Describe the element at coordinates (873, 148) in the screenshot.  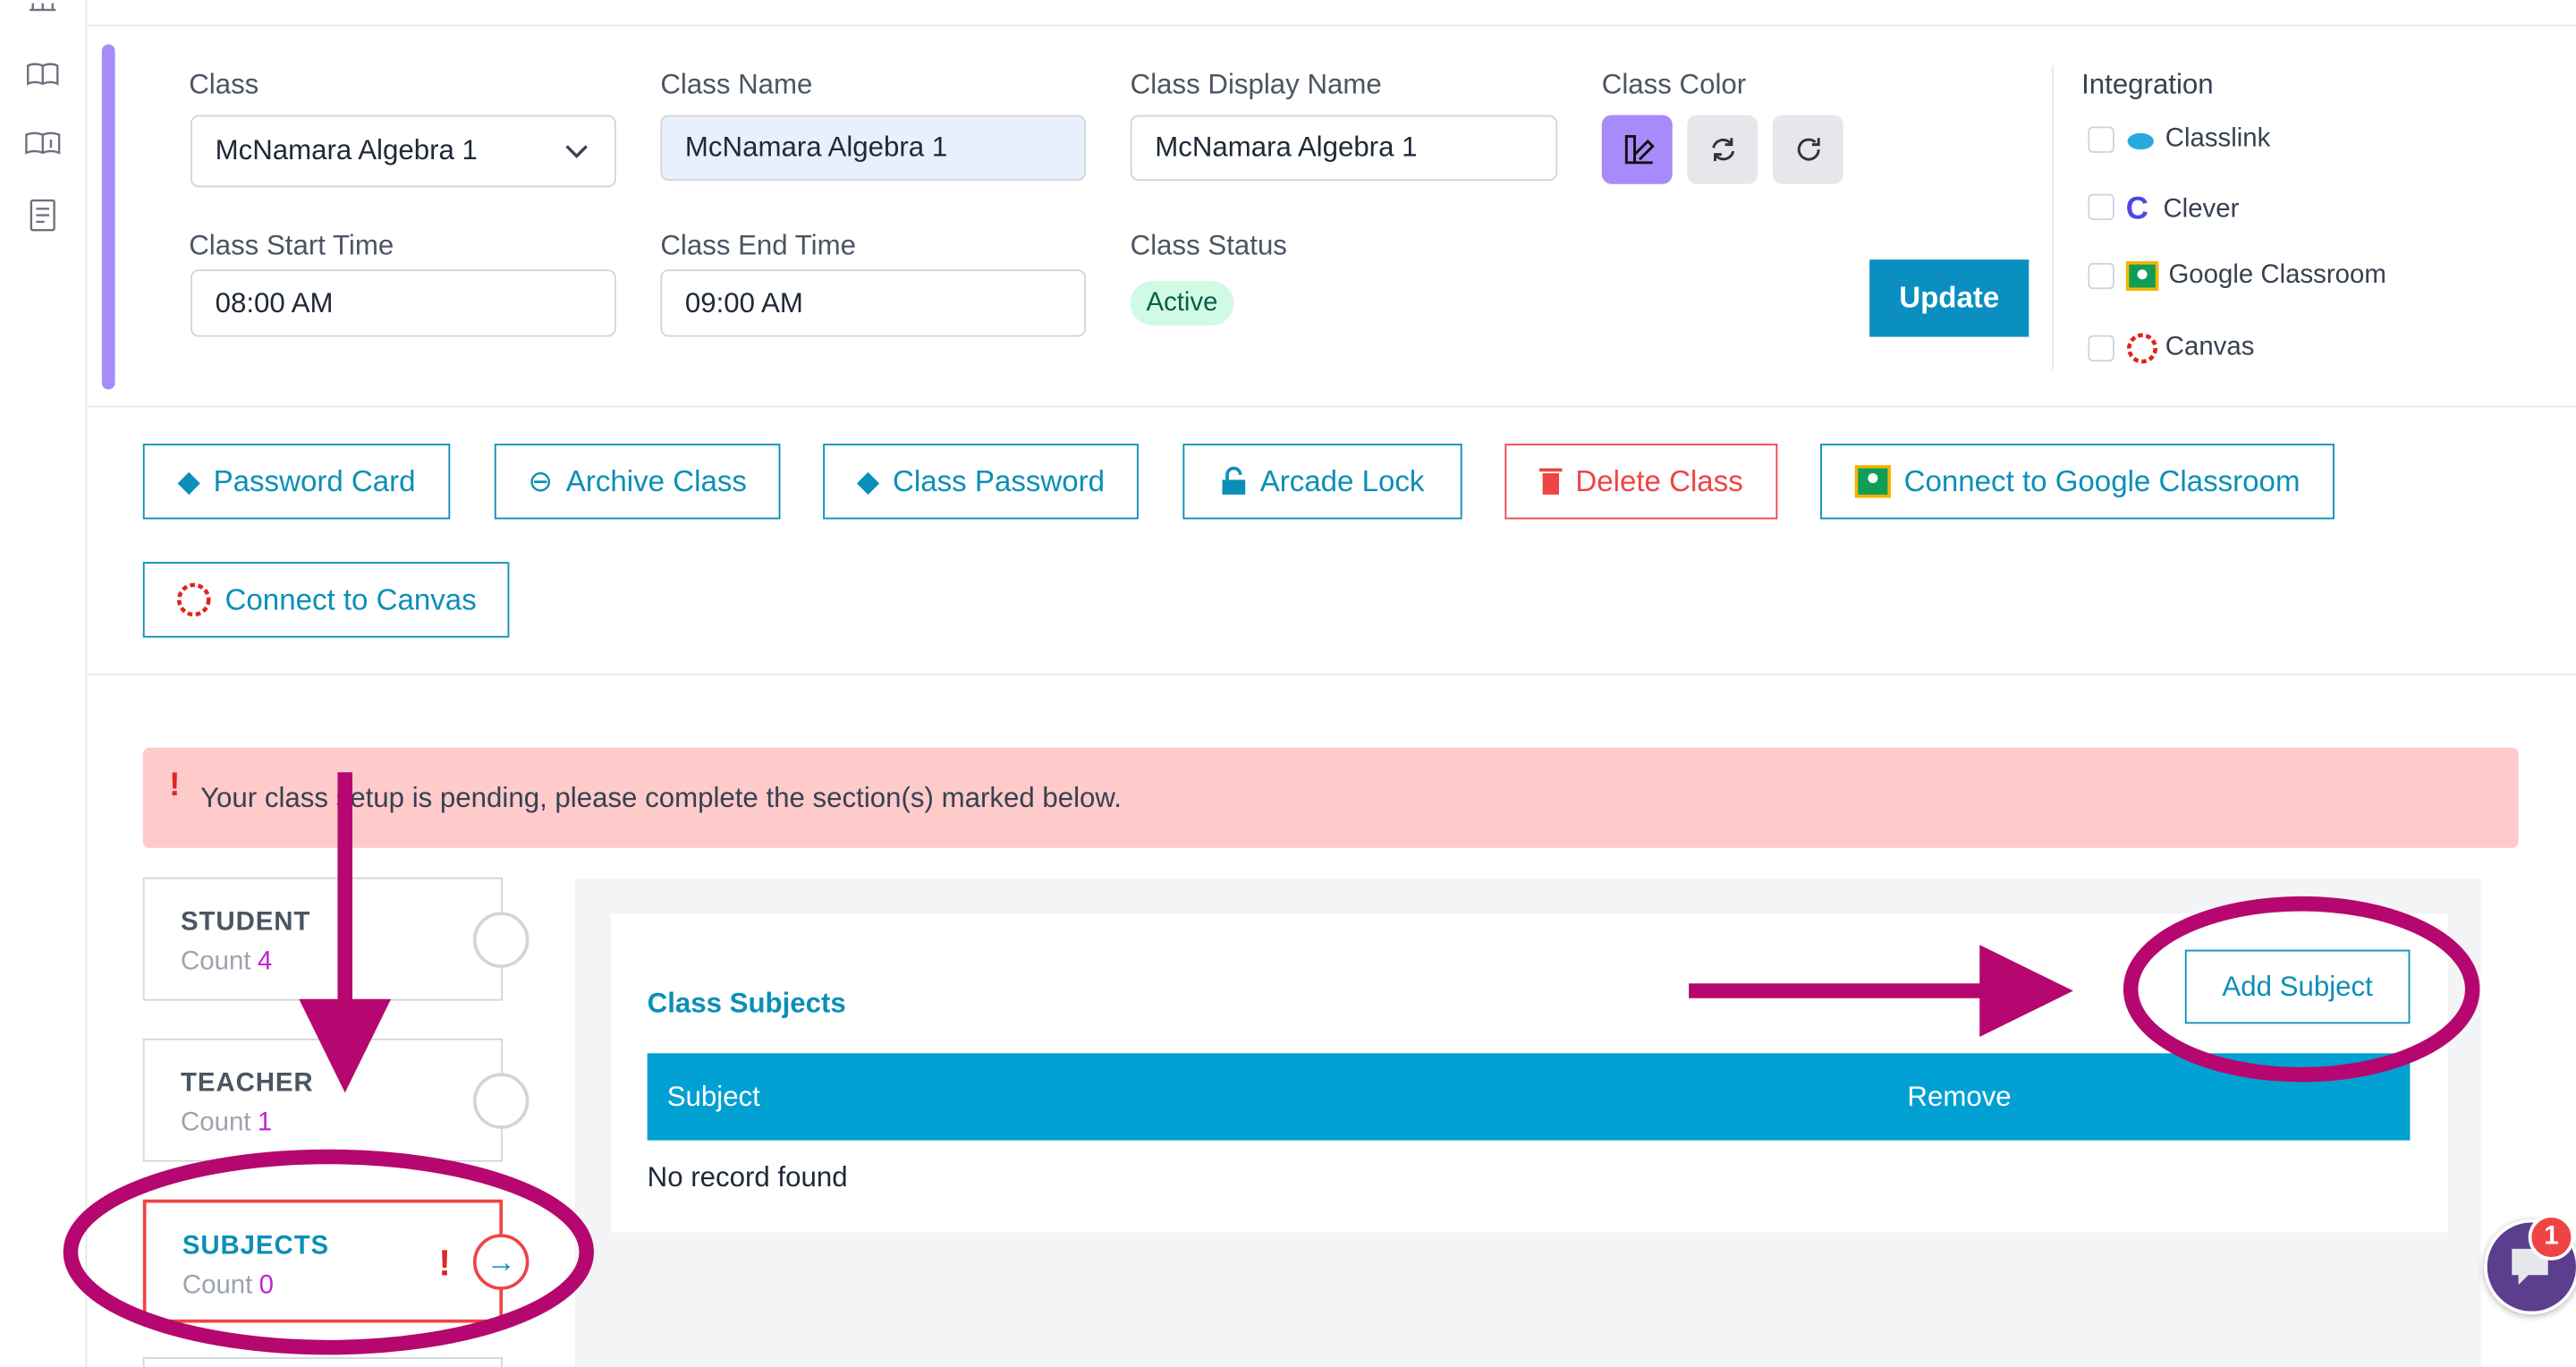
I see `class-name-input: McNamara Algebra 1` at that location.